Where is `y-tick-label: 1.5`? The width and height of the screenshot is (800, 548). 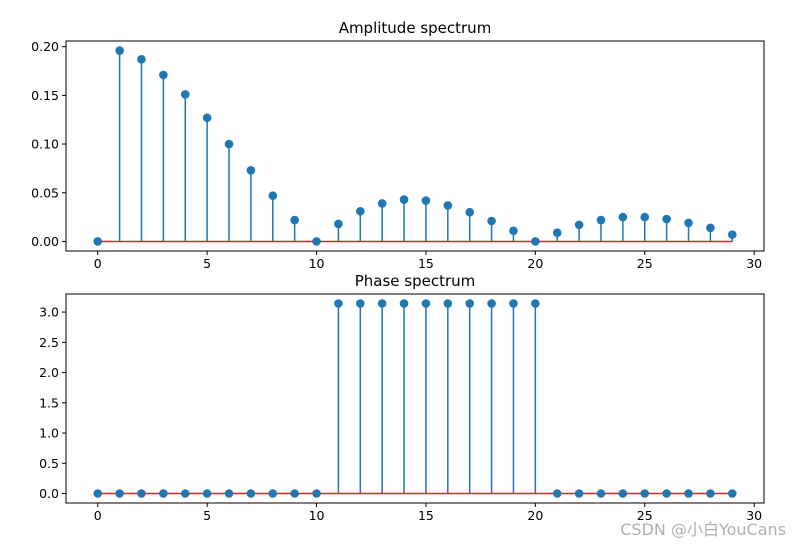 y-tick-label: 1.5 is located at coordinates (49, 402).